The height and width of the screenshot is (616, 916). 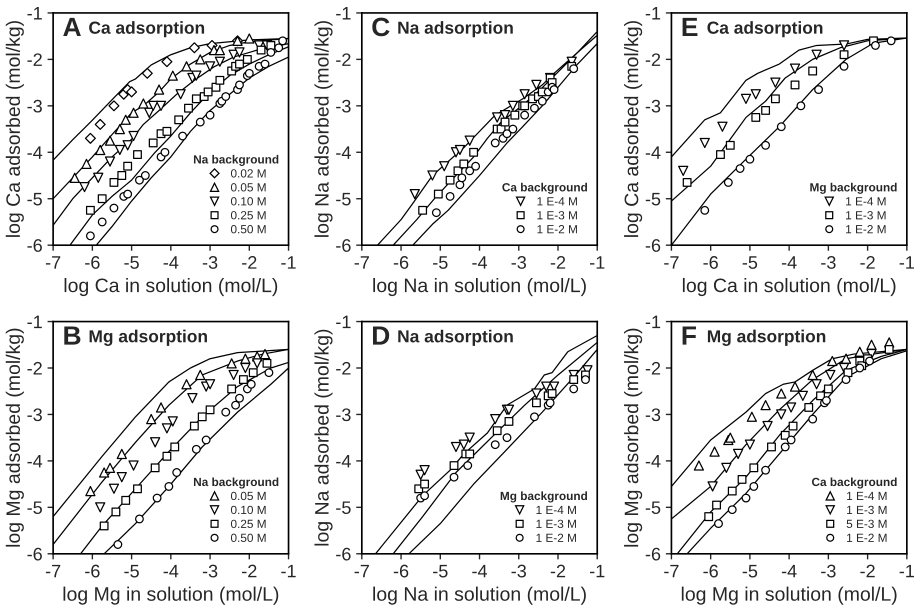 I want to click on annotation: C, so click(x=381, y=27).